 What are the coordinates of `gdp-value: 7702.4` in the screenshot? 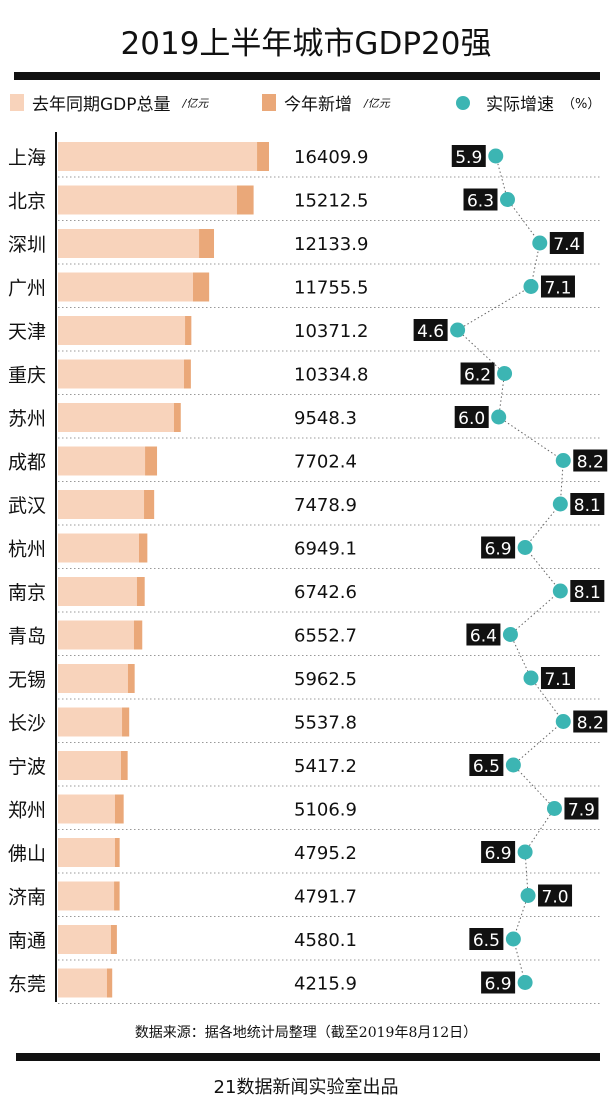 It's located at (325, 462).